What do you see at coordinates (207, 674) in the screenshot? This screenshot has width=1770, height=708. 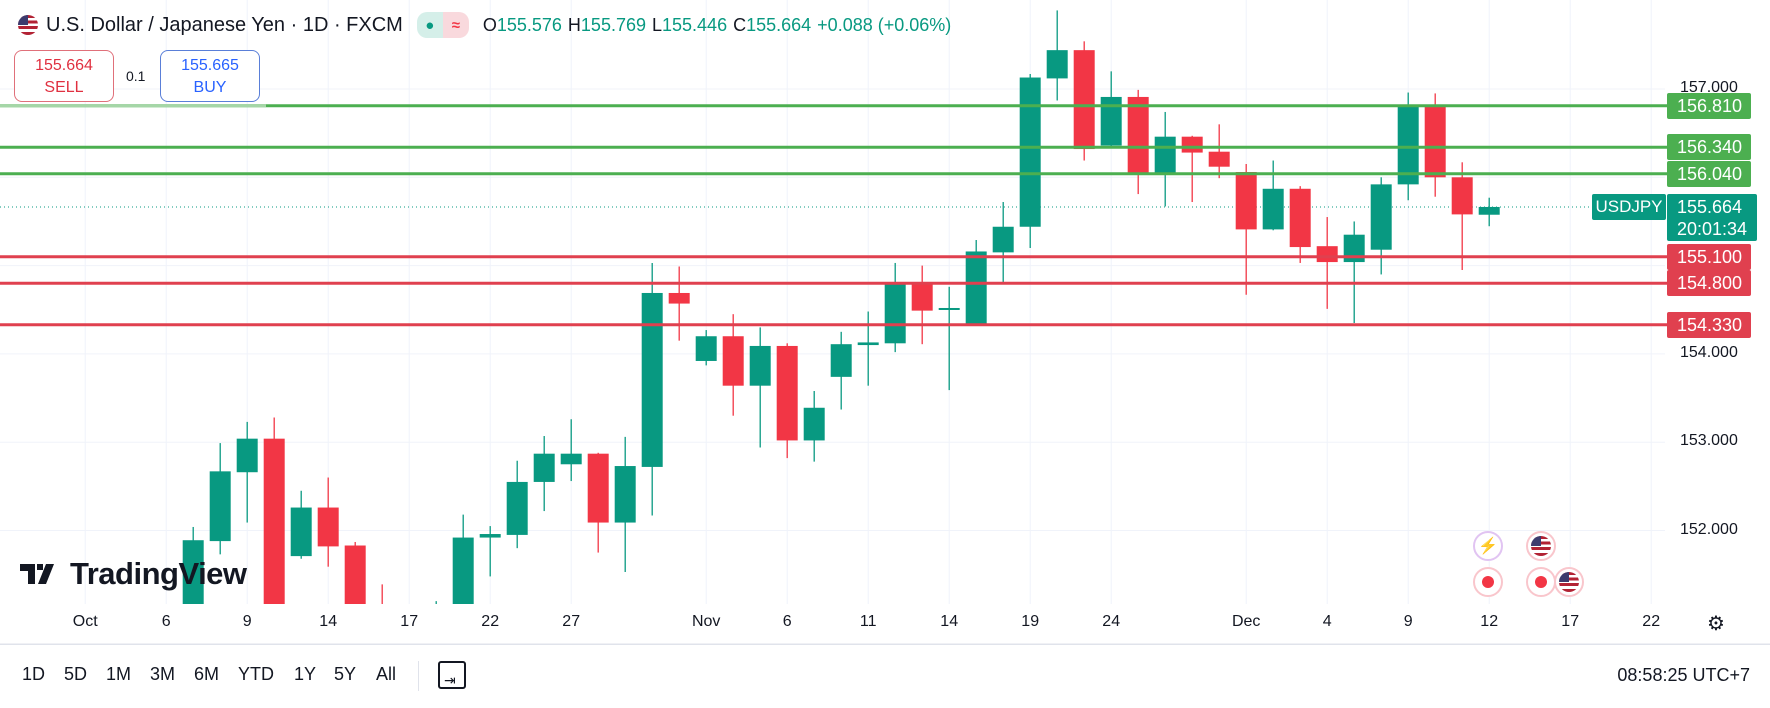 I see `range-button-6m: 6M` at bounding box center [207, 674].